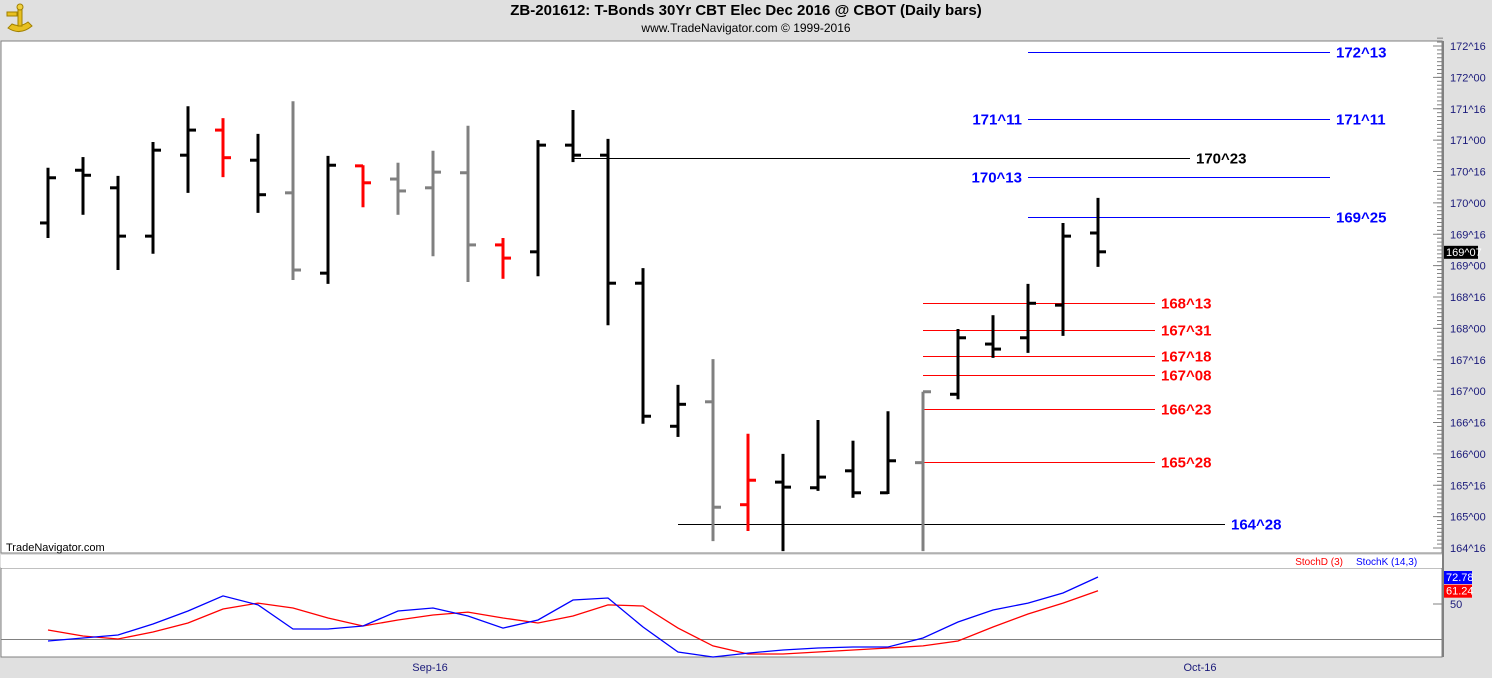  I want to click on watermark: TradeNavigator.com, so click(55, 548).